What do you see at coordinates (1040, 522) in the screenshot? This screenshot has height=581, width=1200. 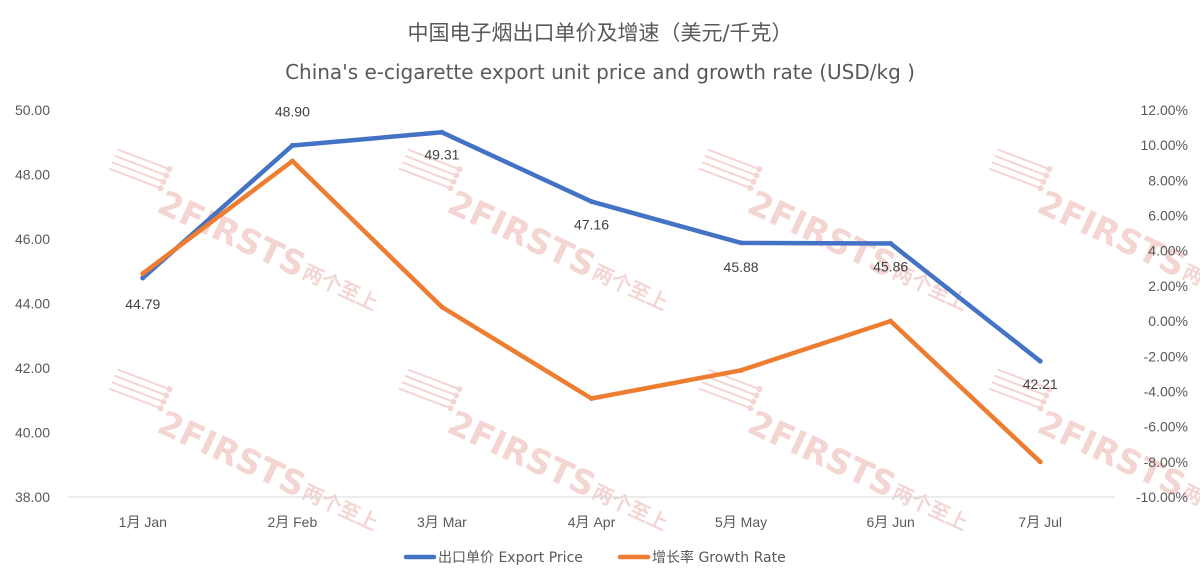 I see `x-tick-label: 7月 Jul` at bounding box center [1040, 522].